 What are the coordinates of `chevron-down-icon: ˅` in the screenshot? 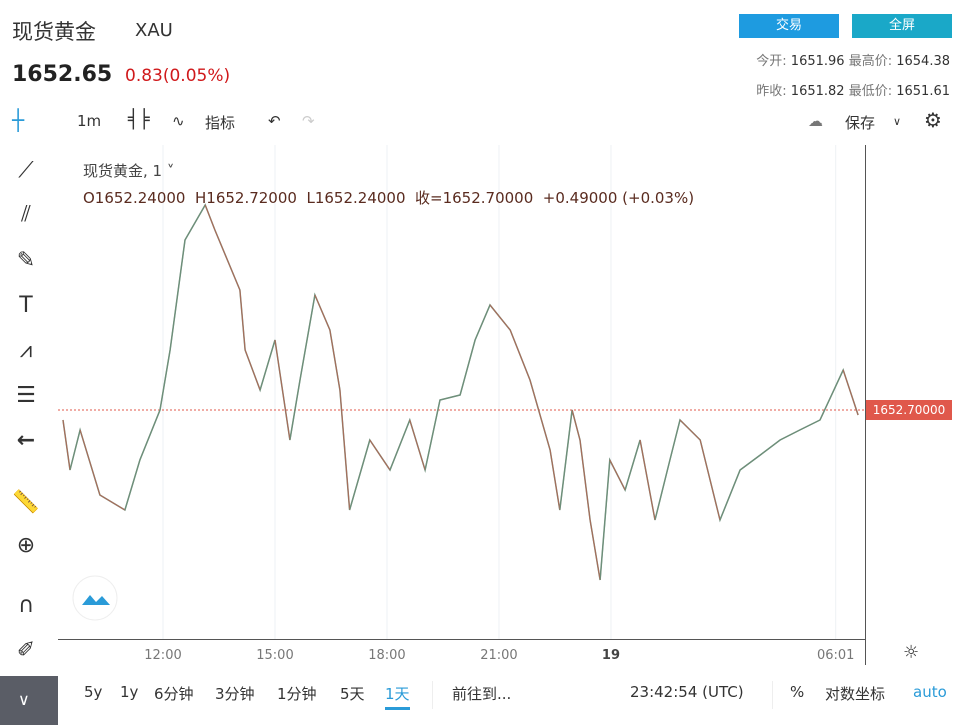 It's located at (170, 171).